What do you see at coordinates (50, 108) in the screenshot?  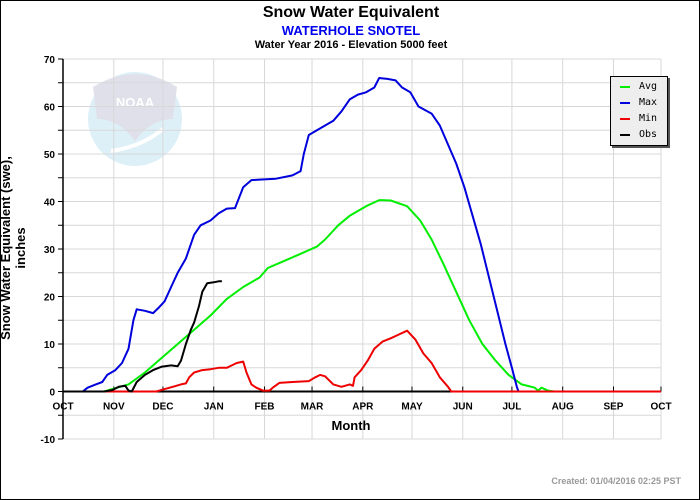 I see `y-tick-label: 60` at bounding box center [50, 108].